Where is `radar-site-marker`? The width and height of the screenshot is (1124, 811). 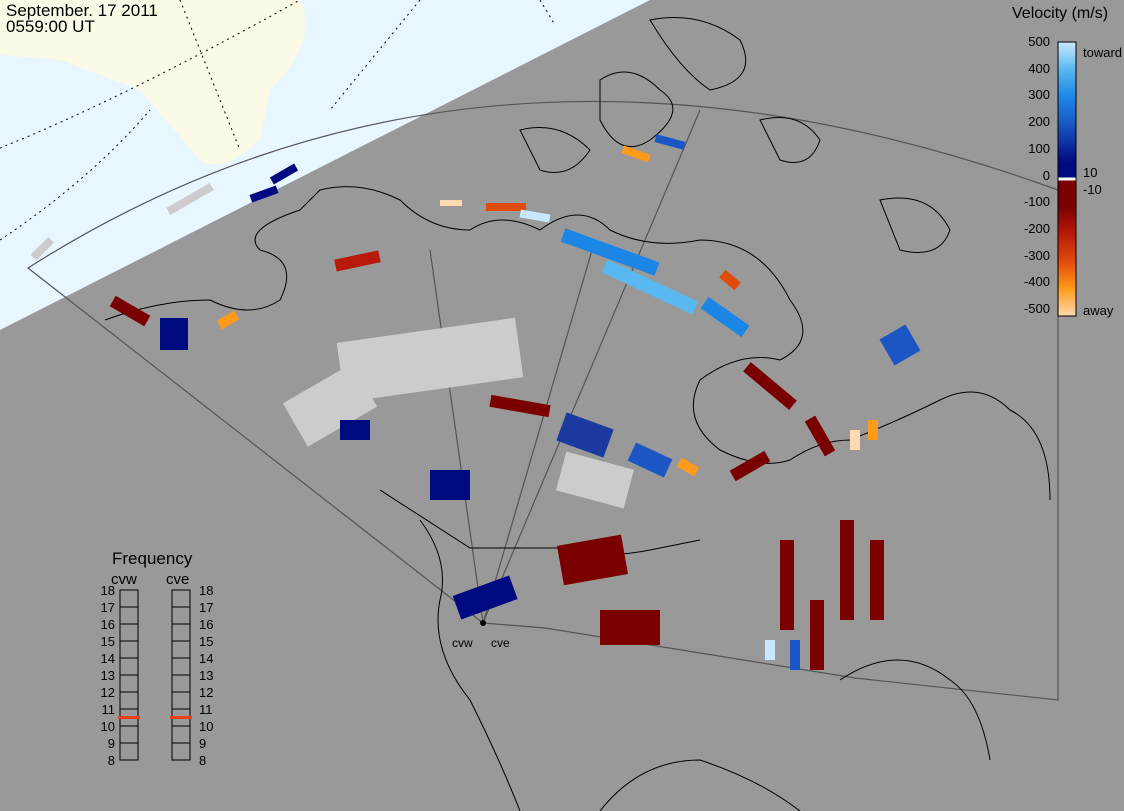 radar-site-marker is located at coordinates (483, 623).